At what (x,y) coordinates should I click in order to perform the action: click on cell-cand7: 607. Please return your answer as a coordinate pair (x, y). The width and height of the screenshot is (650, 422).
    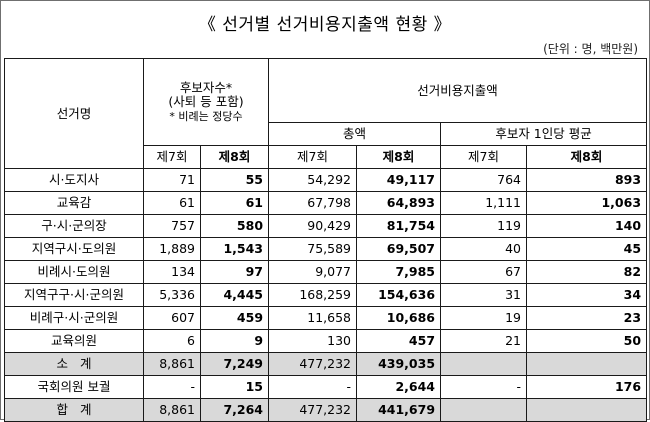
    Looking at the image, I should click on (172, 318).